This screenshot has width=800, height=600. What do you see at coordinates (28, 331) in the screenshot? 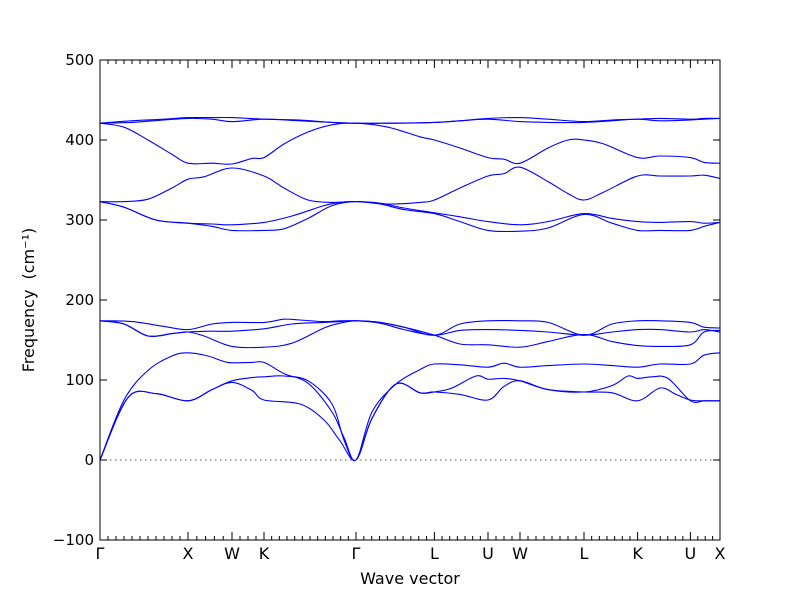
I see `y-axis-label-text: Frequency` at bounding box center [28, 331].